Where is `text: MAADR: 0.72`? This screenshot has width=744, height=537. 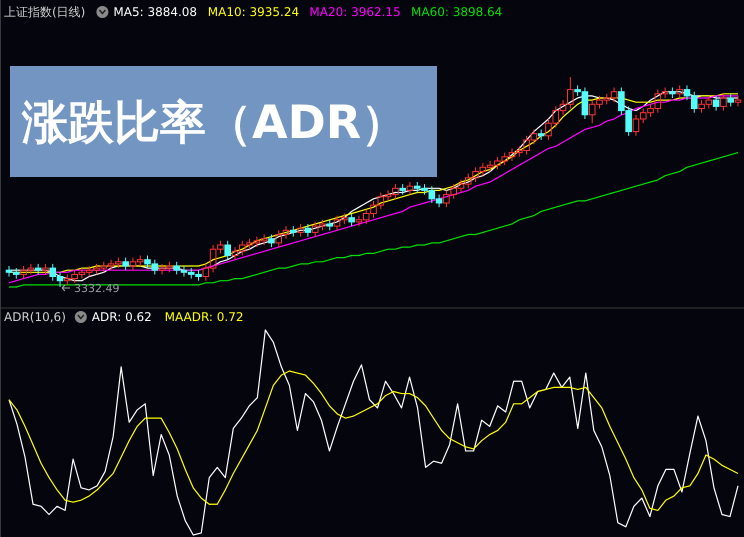
text: MAADR: 0.72 is located at coordinates (204, 317).